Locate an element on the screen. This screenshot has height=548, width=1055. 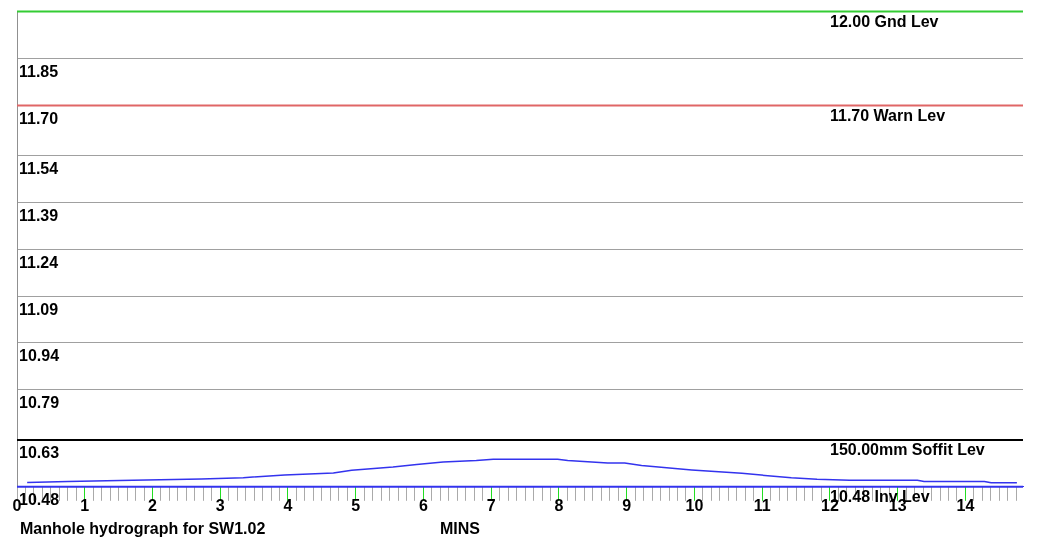
x-tick-label: 7 is located at coordinates (491, 505).